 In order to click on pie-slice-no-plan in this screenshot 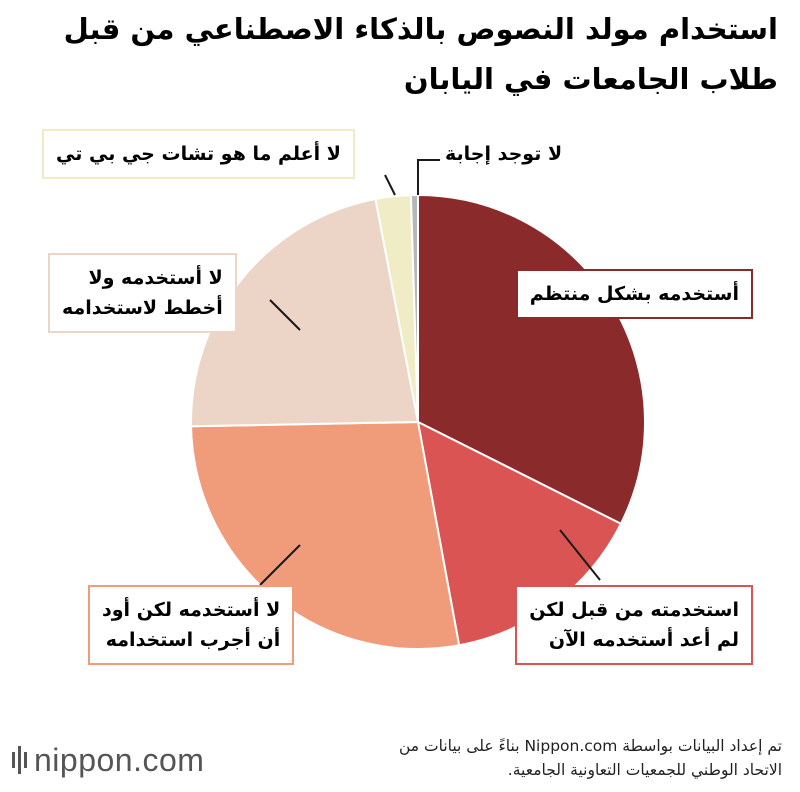, I will do `click(305, 312)`.